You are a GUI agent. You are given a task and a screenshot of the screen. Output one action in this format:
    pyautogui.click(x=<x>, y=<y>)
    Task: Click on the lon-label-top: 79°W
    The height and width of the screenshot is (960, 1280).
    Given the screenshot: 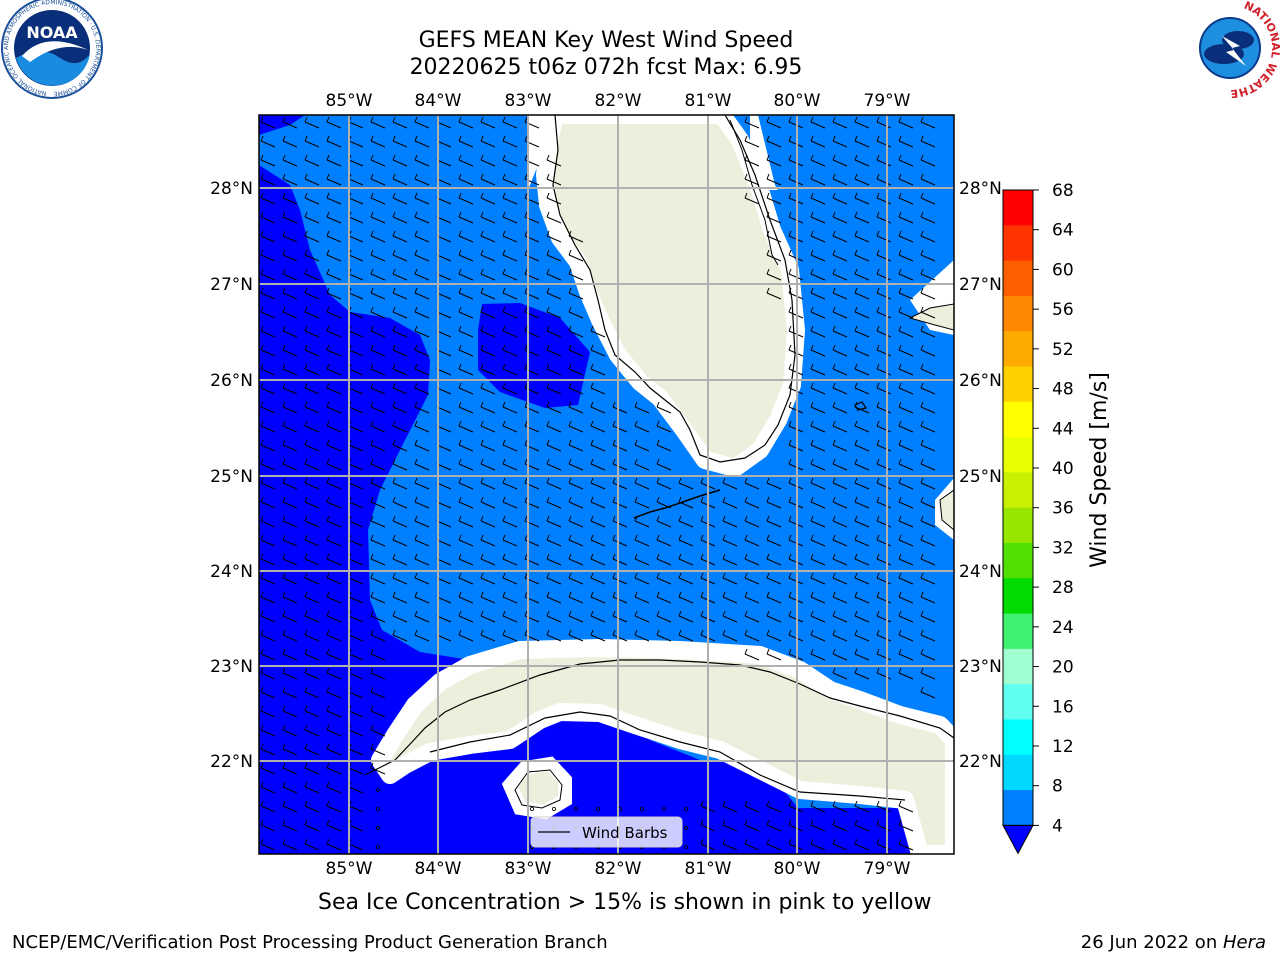 What is the action you would take?
    pyautogui.click(x=887, y=101)
    